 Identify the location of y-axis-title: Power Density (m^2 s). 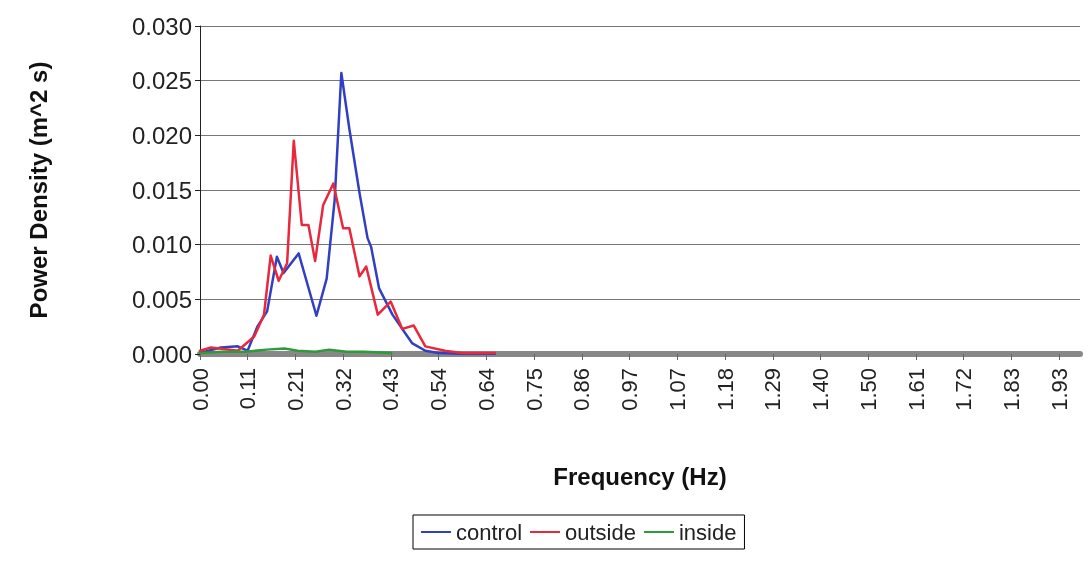
(38, 190).